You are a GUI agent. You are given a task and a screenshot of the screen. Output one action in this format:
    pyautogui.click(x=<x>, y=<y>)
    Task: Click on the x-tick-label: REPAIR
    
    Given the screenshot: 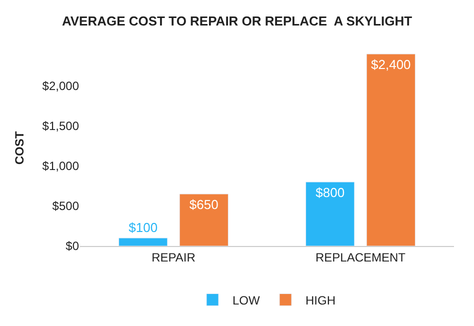 What is the action you would take?
    pyautogui.click(x=174, y=257)
    